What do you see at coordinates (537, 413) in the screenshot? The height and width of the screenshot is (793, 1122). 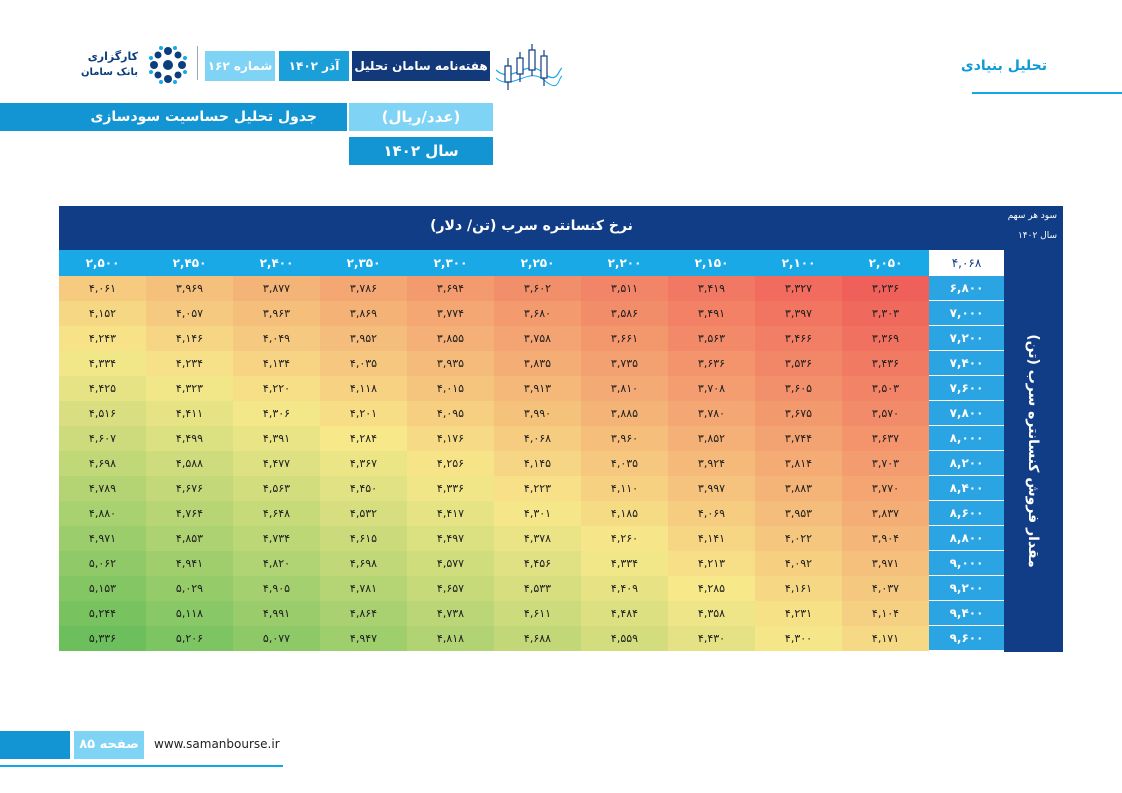 I see `table-cell: ۳,۹۹۰` at bounding box center [537, 413].